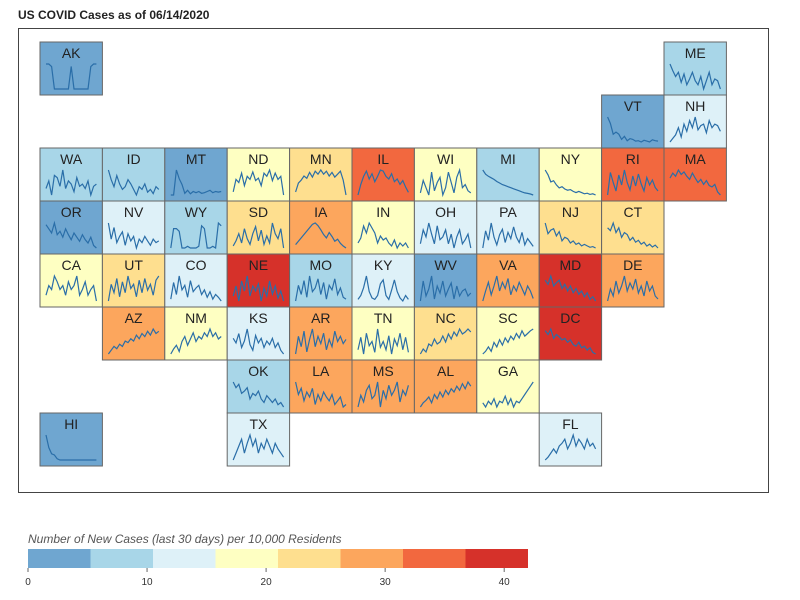 This screenshot has height=600, width=800. What do you see at coordinates (133, 288) in the screenshot?
I see `sparkline-ut` at bounding box center [133, 288].